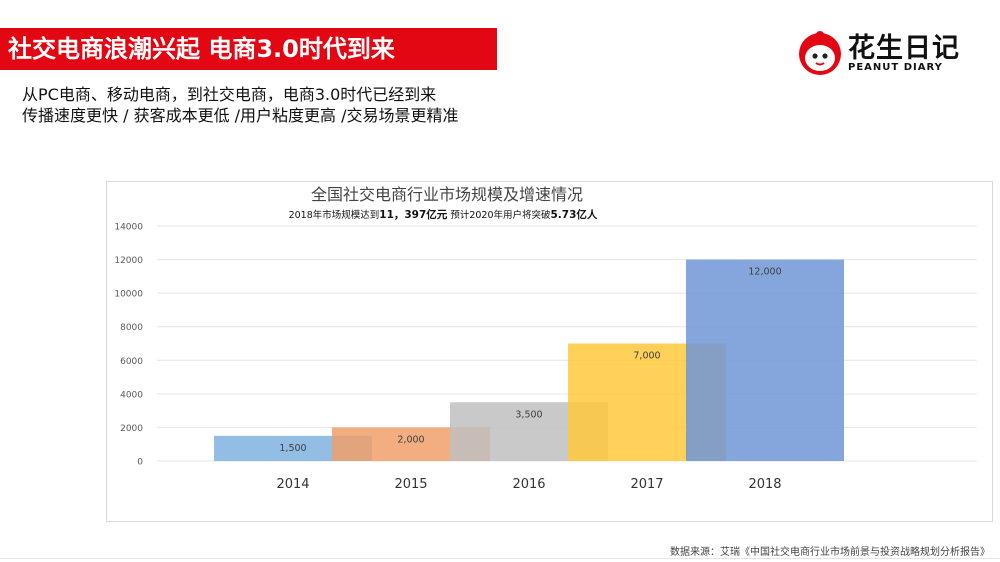 This screenshot has height=562, width=1000. Describe the element at coordinates (229, 94) in the screenshot. I see `intro-line-1: 从PC电商、移动电商，到社交电商，电商3.0时代已经到来` at that location.